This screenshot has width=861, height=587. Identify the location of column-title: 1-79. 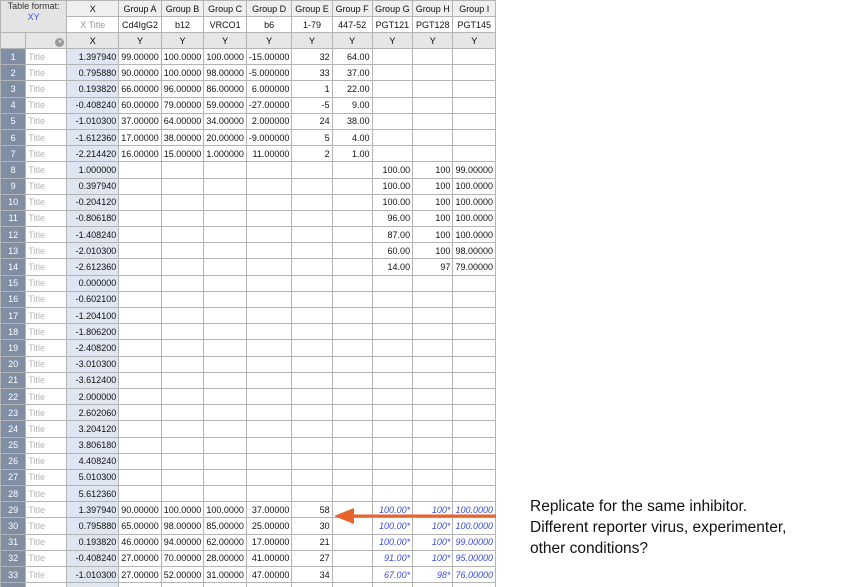
(312, 24).